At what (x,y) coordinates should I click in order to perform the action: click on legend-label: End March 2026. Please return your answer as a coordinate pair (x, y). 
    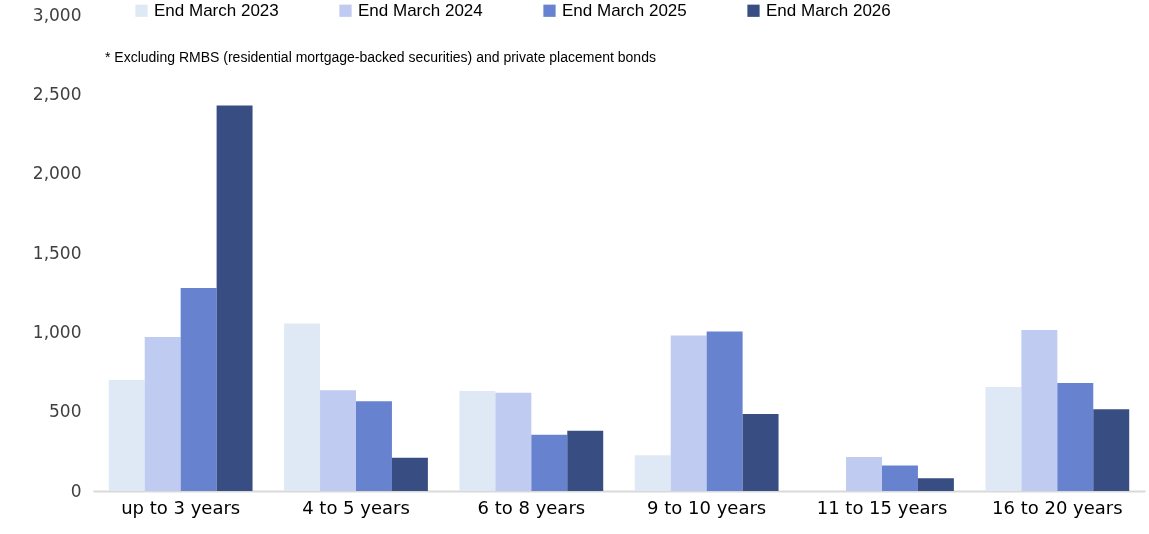
    Looking at the image, I should click on (828, 10).